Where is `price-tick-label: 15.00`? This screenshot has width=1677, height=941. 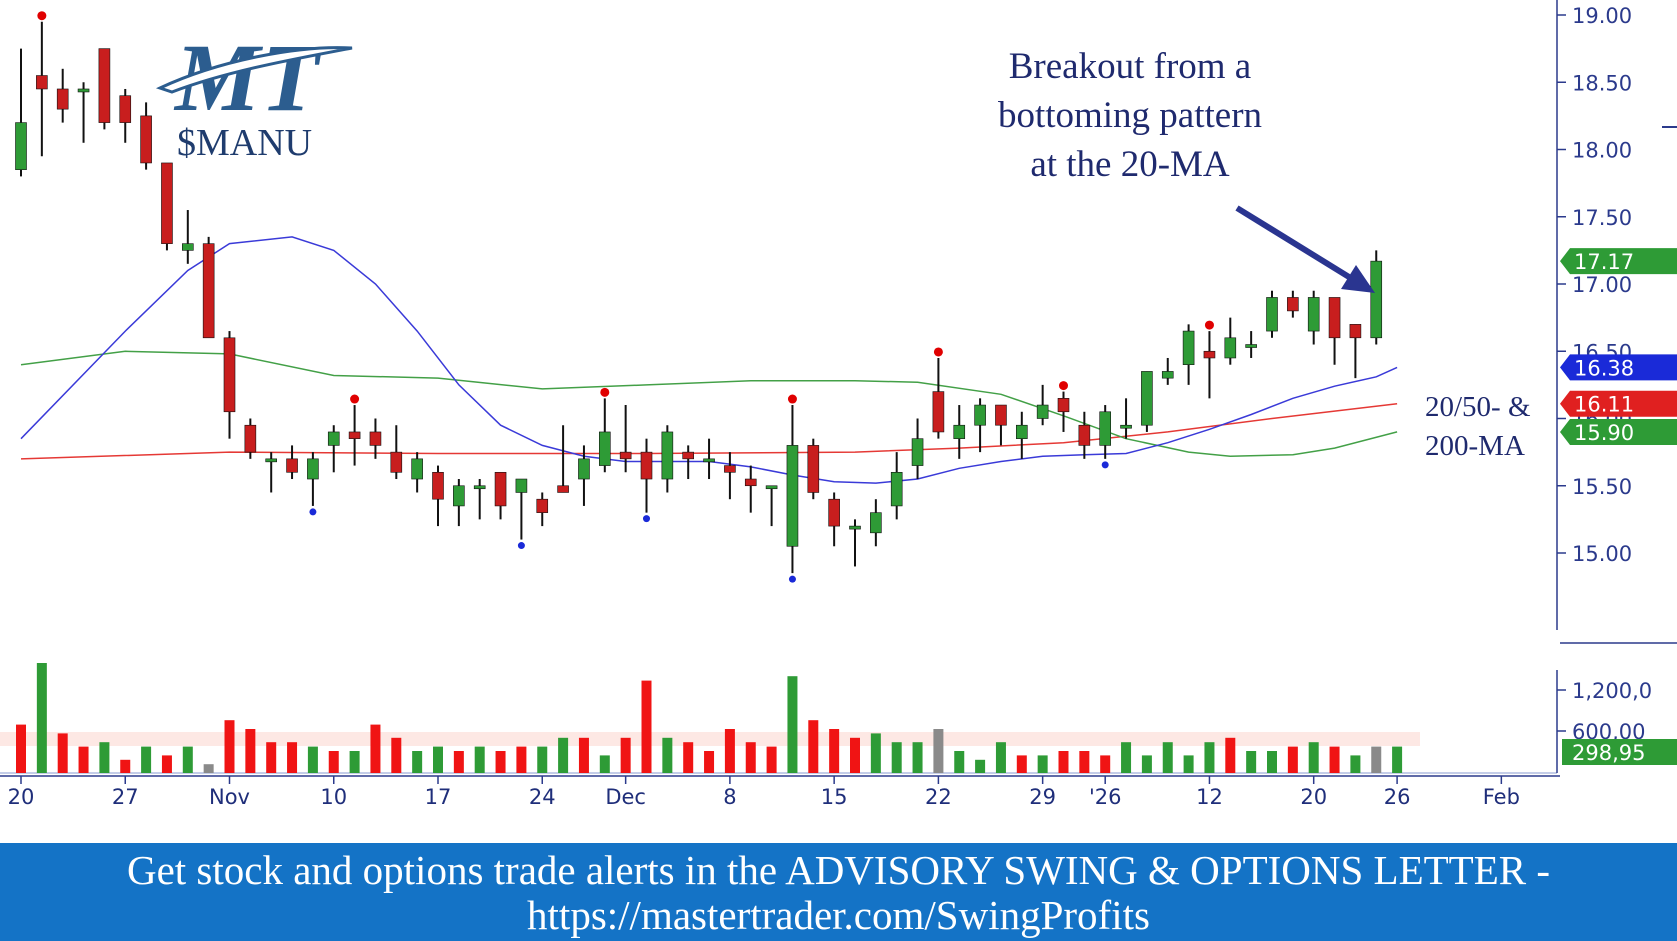 price-tick-label: 15.00 is located at coordinates (1602, 554).